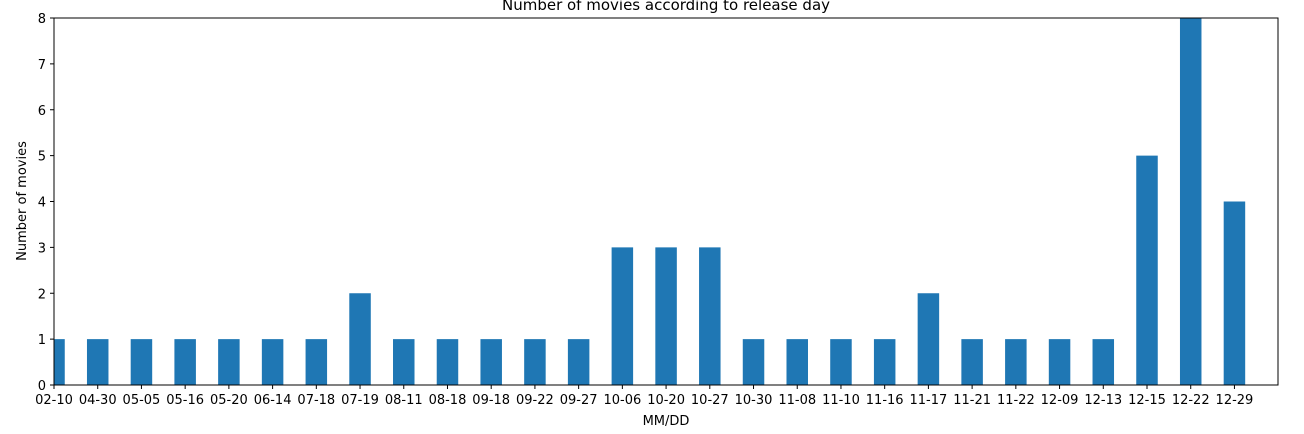  I want to click on x-tick-label: 12-15, so click(1147, 400).